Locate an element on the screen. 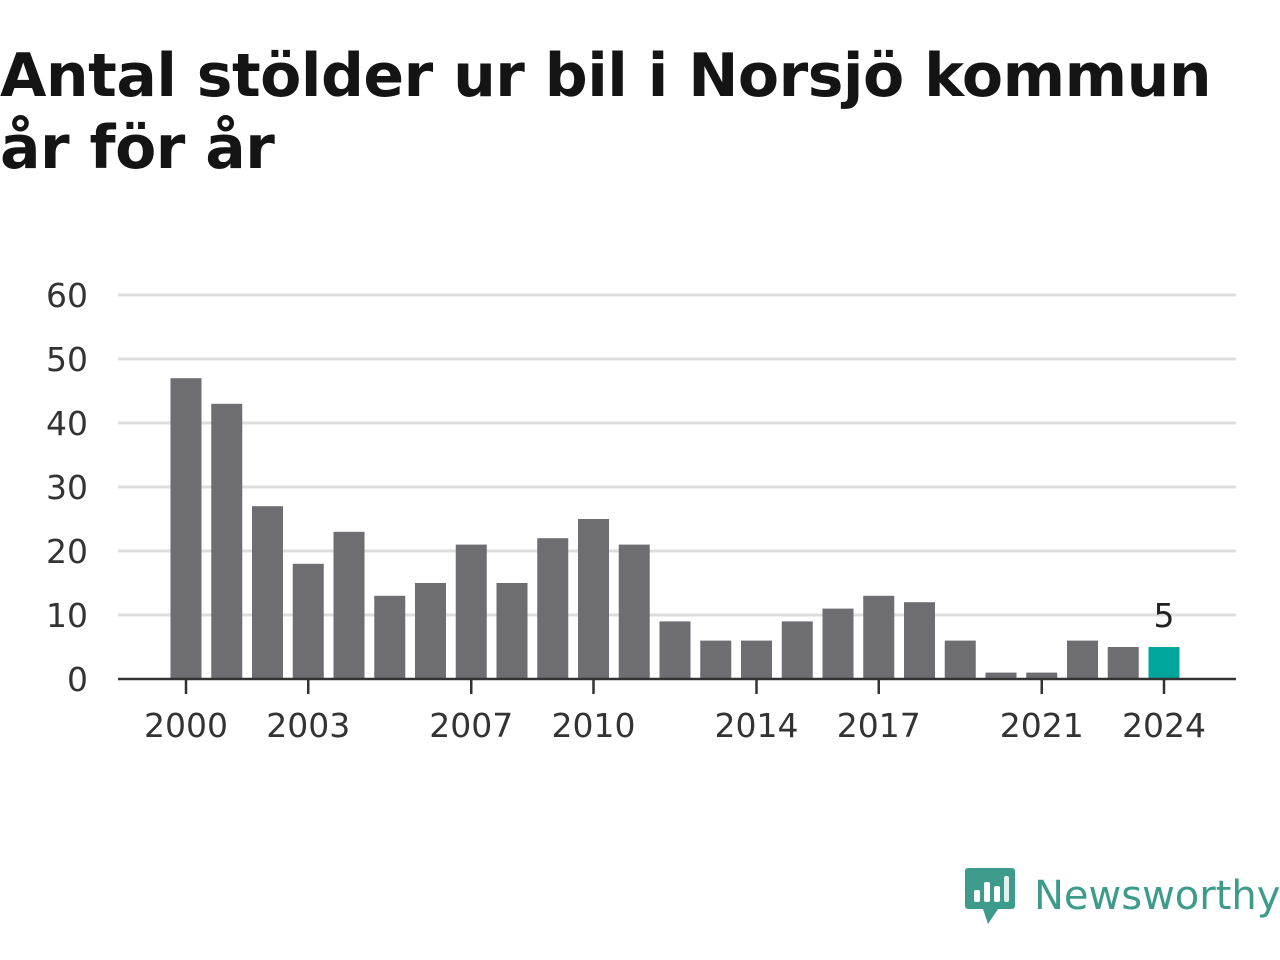 The width and height of the screenshot is (1280, 960). bar-2005 is located at coordinates (390, 637).